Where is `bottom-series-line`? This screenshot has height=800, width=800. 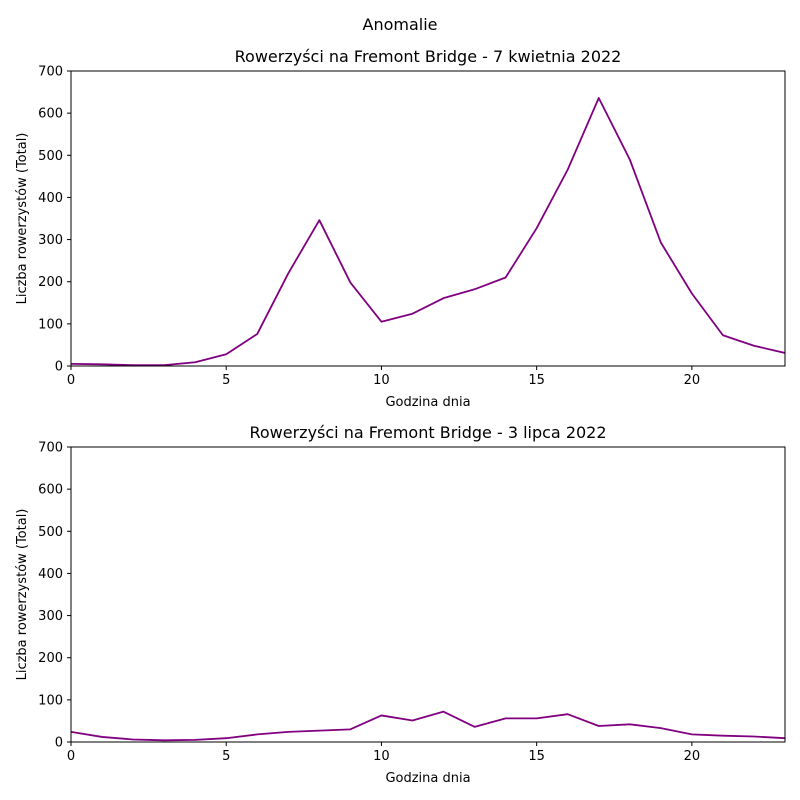
bottom-series-line is located at coordinates (428, 726).